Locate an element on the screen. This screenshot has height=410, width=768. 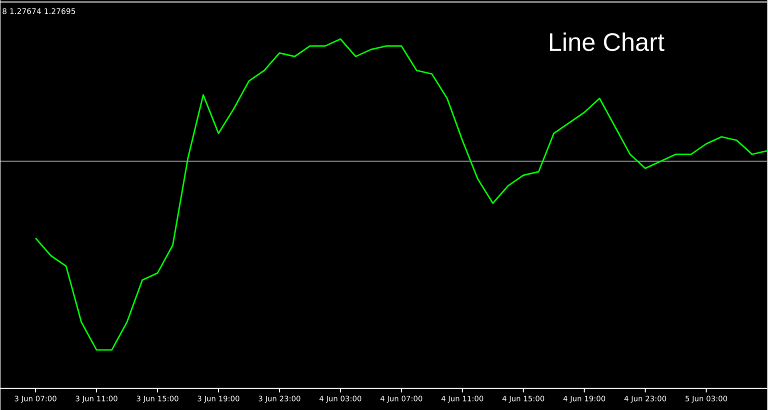
chart-title: Line Chart is located at coordinates (607, 41).